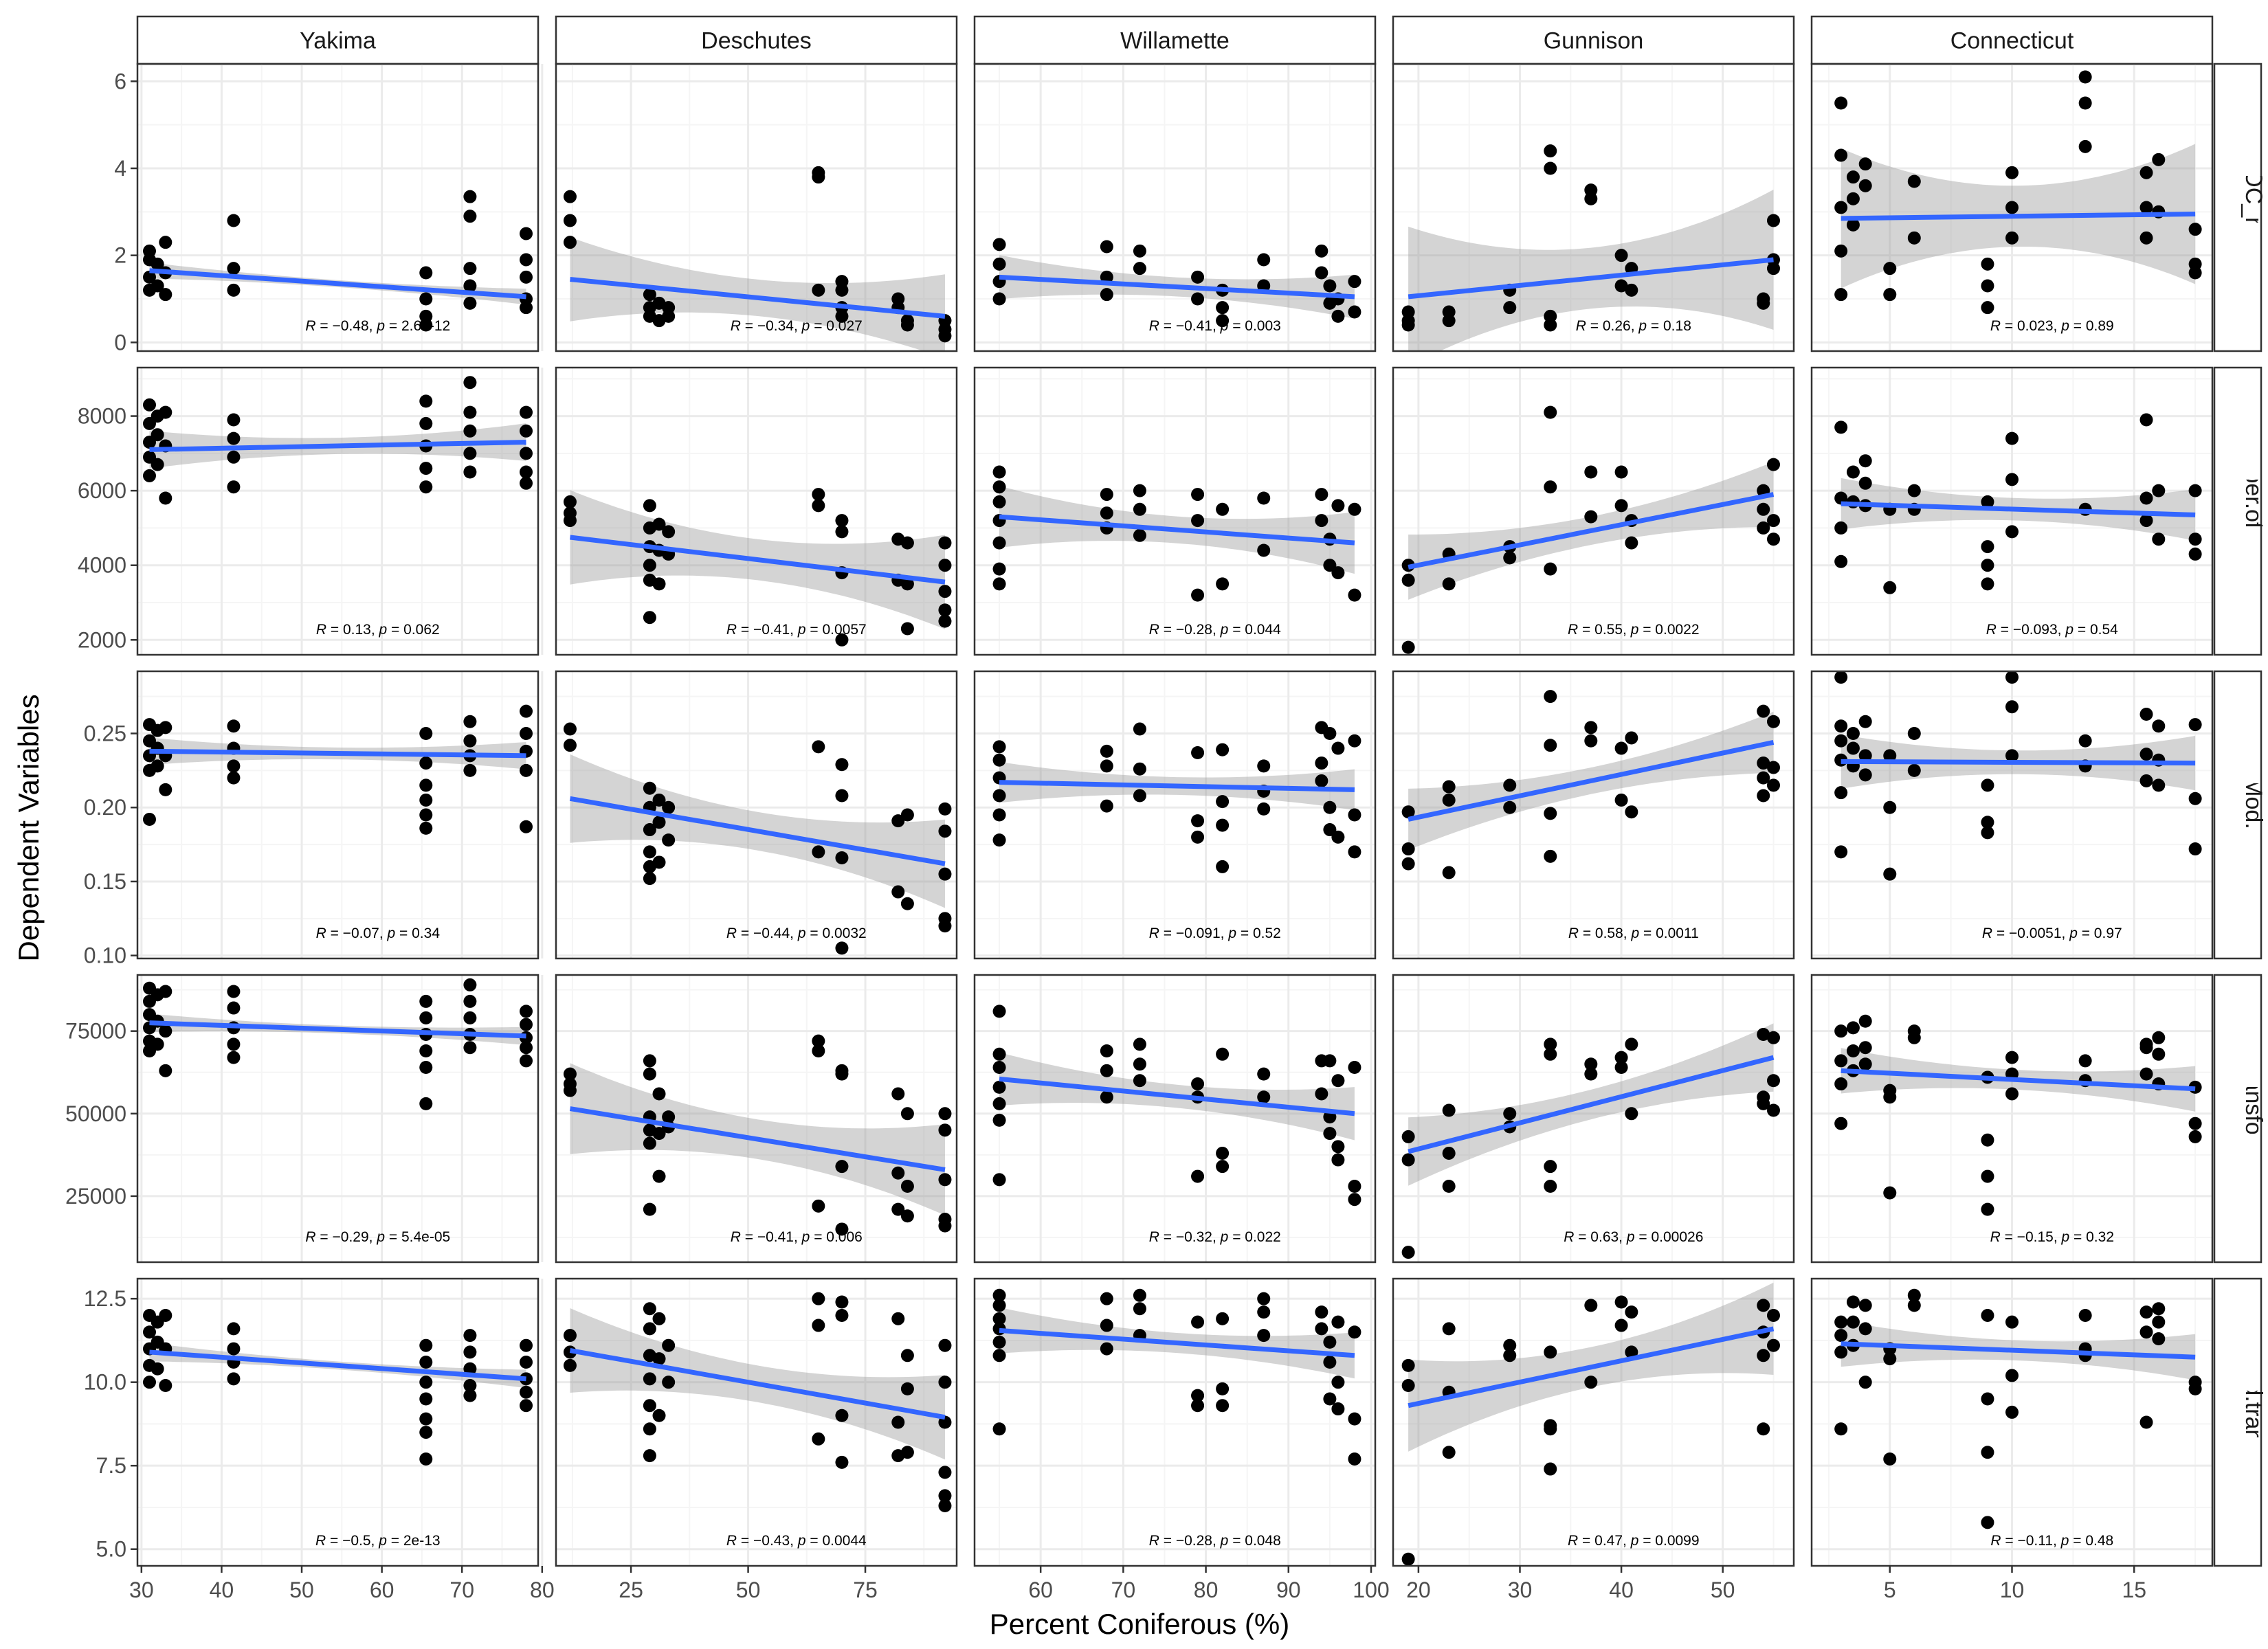 This screenshot has width=2268, height=1649. I want to click on annotation-part: = 0.18, so click(1669, 326).